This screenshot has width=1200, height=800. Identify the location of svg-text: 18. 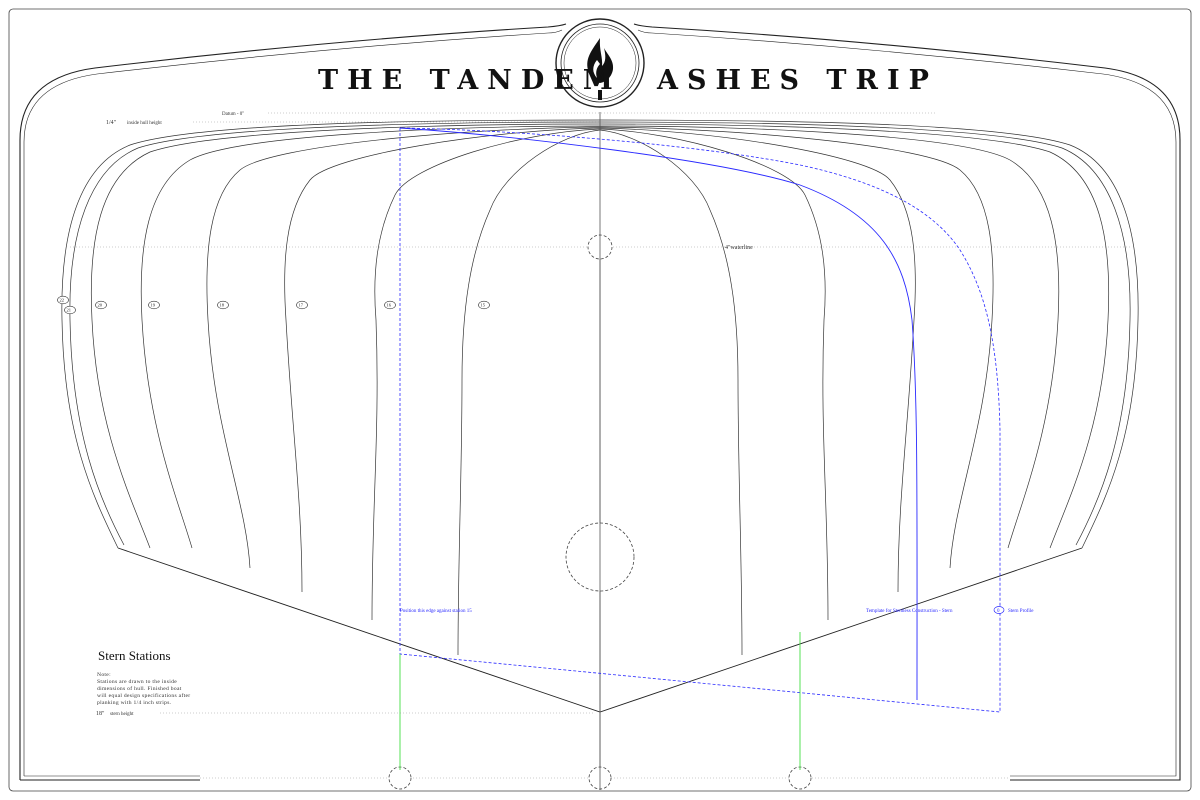
(222, 305).